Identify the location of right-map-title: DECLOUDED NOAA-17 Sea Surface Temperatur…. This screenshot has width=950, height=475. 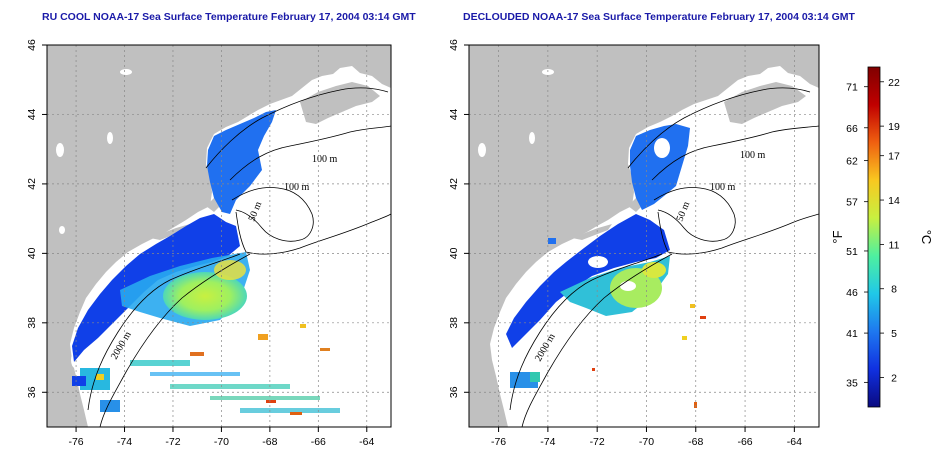
(659, 17).